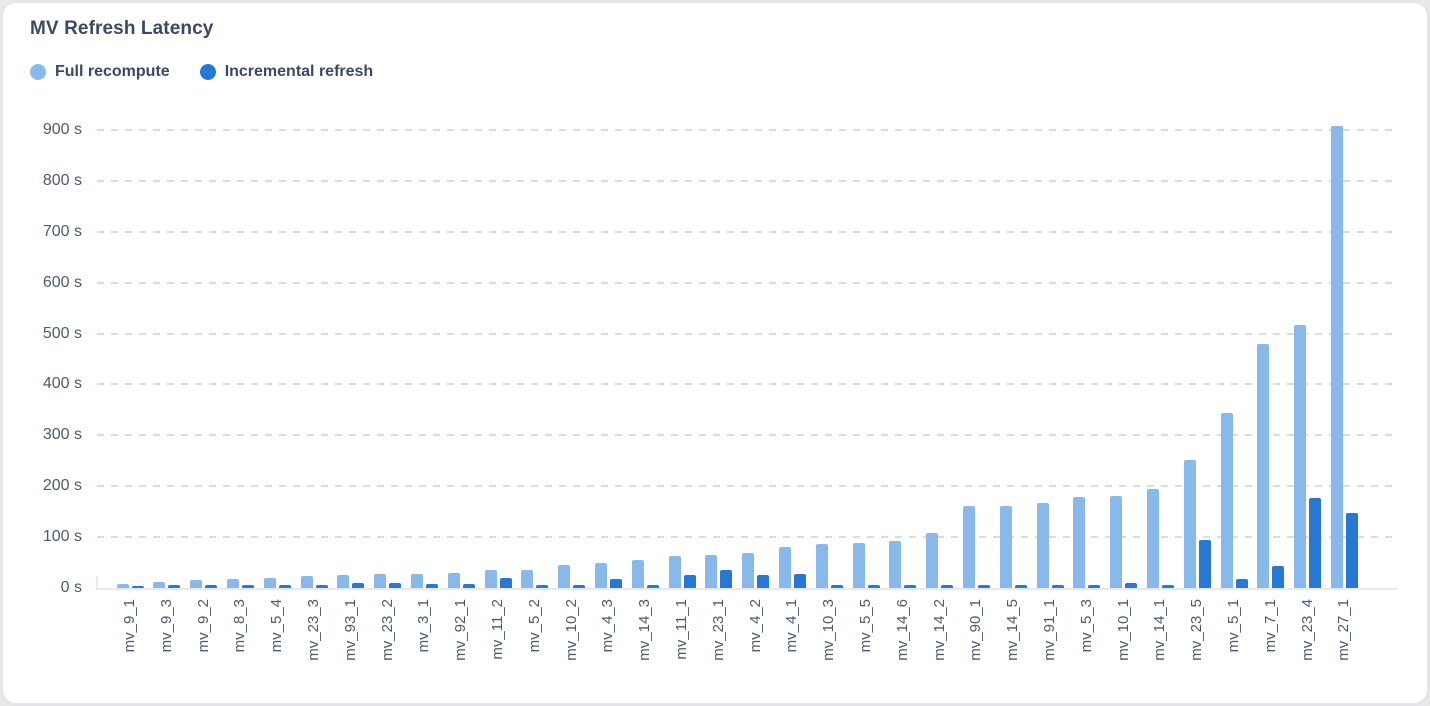  Describe the element at coordinates (431, 585) in the screenshot. I see `bar-mv_3_1-incremental-refresh` at that location.